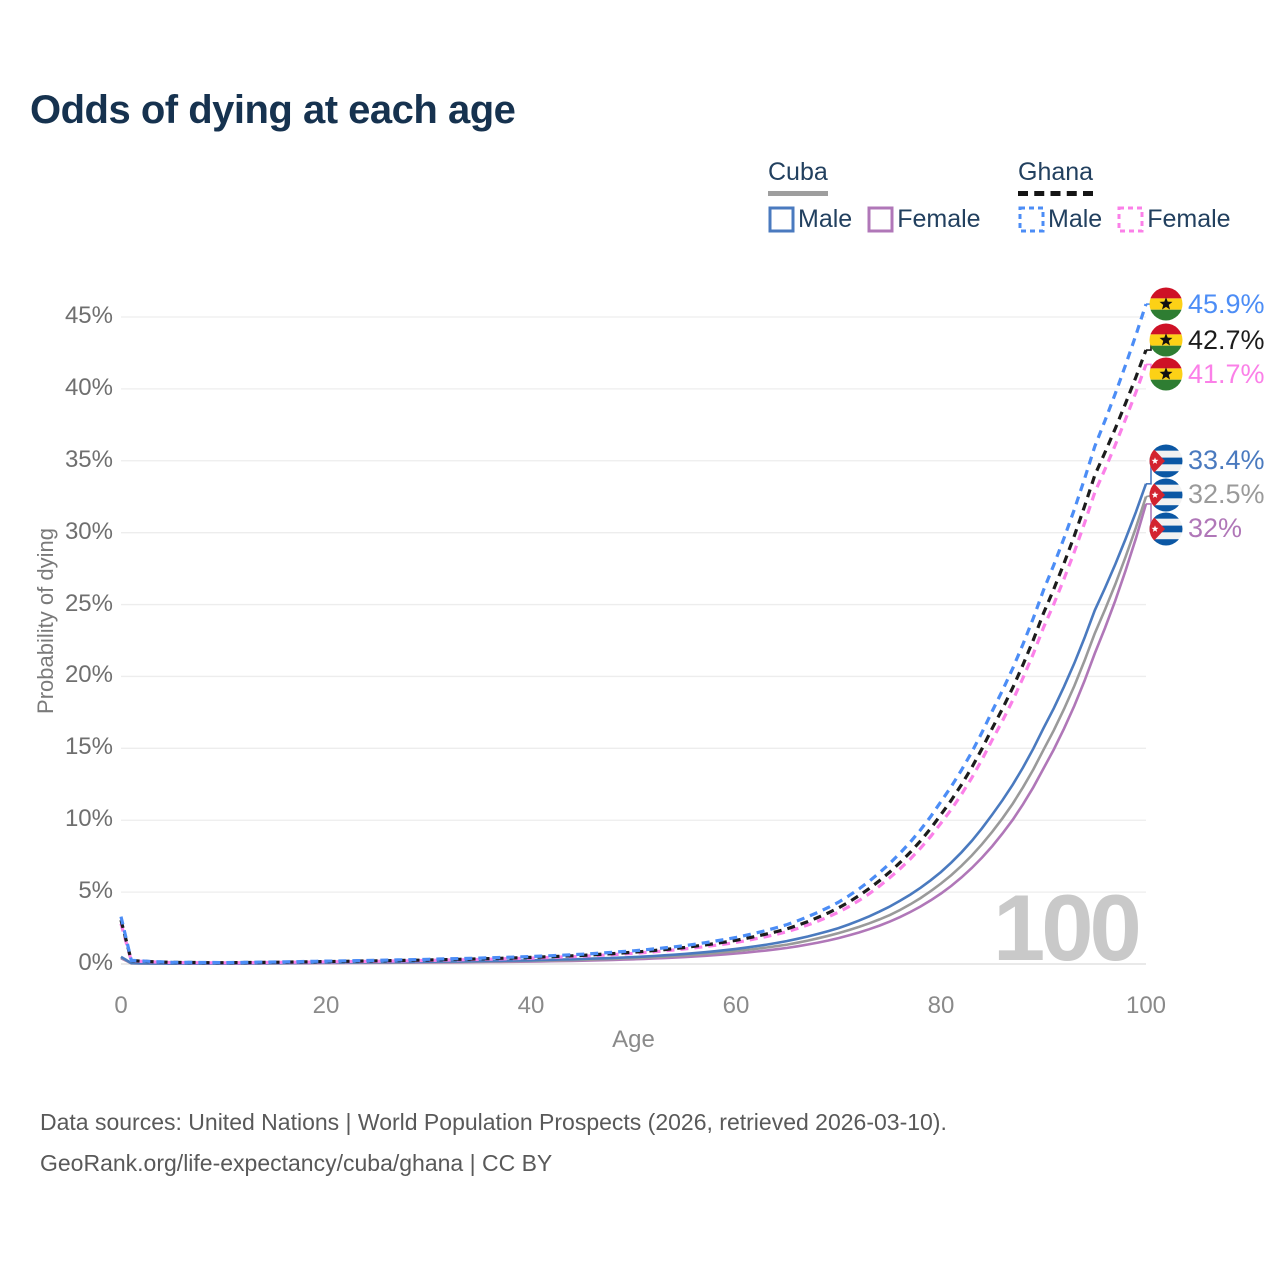 Image resolution: width=1280 pixels, height=1280 pixels. I want to click on y-tick-label: 35%, so click(88, 459).